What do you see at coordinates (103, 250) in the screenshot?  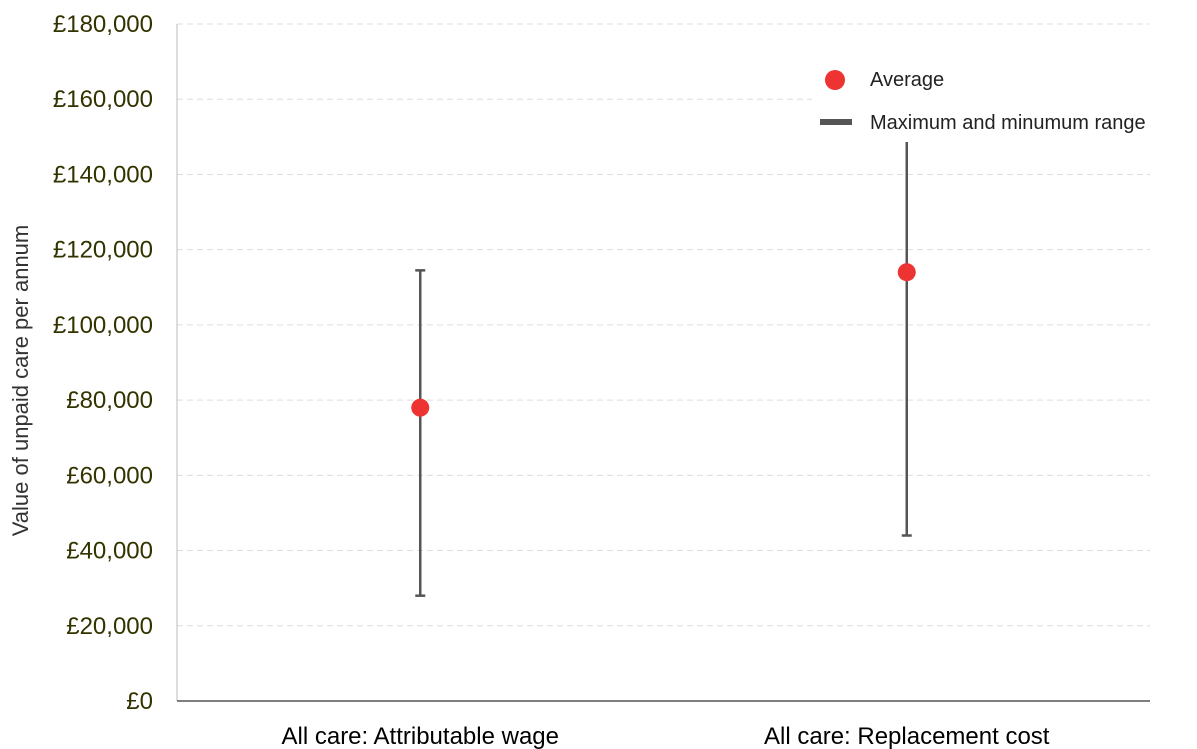 I see `y-tick-label: £120,000` at bounding box center [103, 250].